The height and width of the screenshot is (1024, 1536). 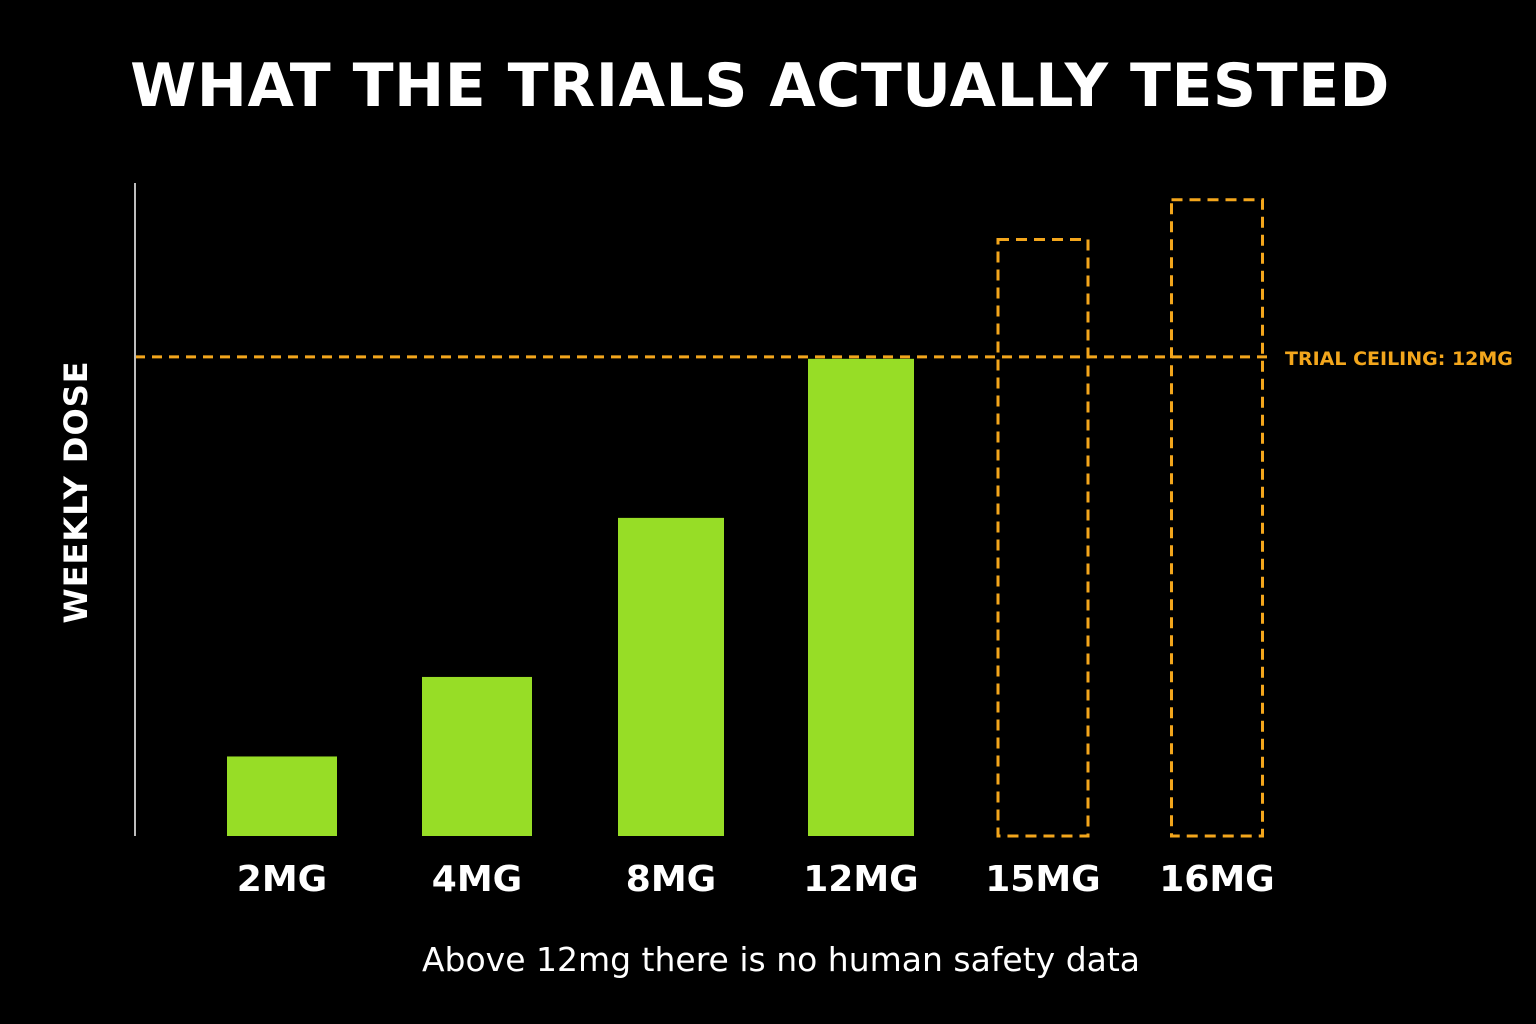 I want to click on bar-2mg, so click(x=282, y=796).